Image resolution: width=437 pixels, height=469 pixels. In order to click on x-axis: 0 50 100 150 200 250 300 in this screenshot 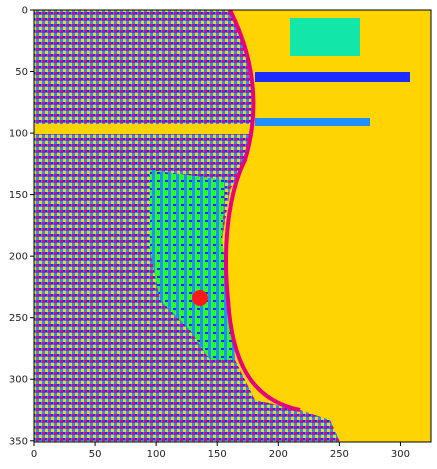, I will do `click(220, 451)`.